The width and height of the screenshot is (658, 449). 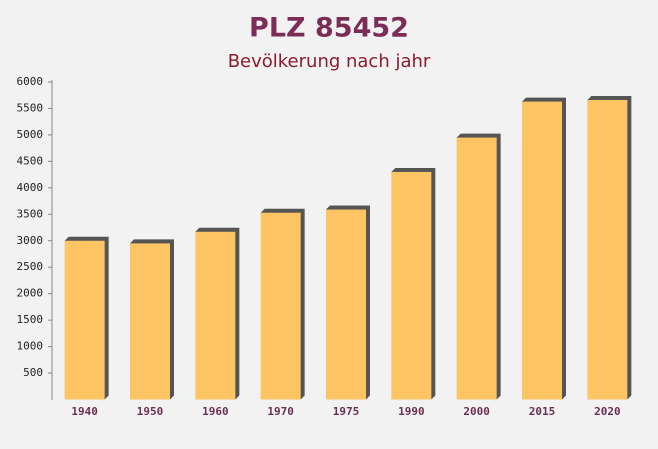 What do you see at coordinates (30, 160) in the screenshot?
I see `y-tick-label: 4500` at bounding box center [30, 160].